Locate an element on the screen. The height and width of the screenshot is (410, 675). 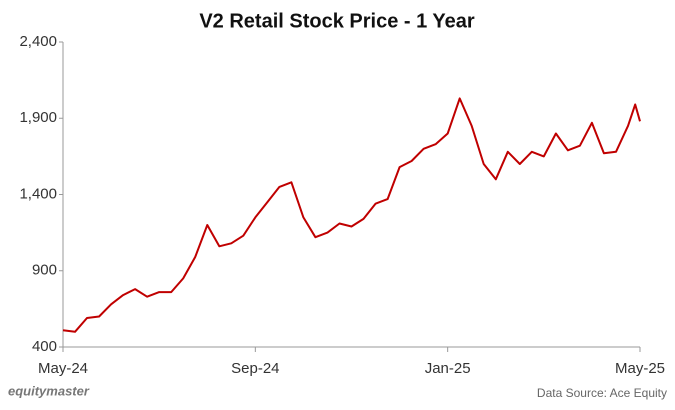
x-tick-label: May-25 is located at coordinates (640, 368).